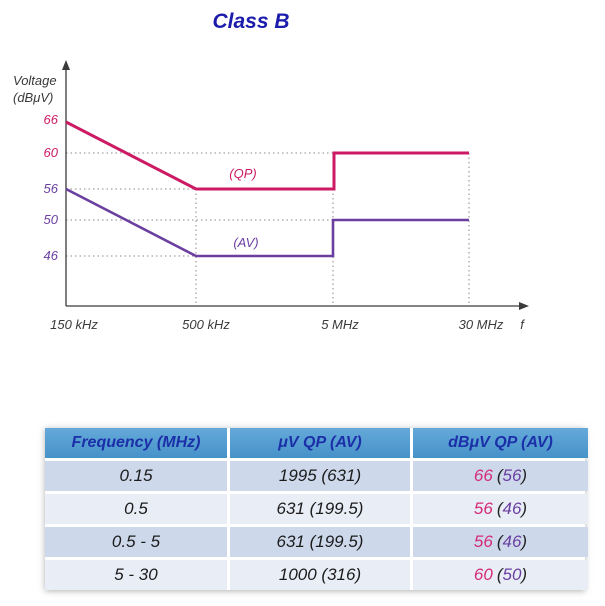 The width and height of the screenshot is (605, 606). Describe the element at coordinates (136, 542) in the screenshot. I see `cell-frequency: 0.5 - 5` at that location.